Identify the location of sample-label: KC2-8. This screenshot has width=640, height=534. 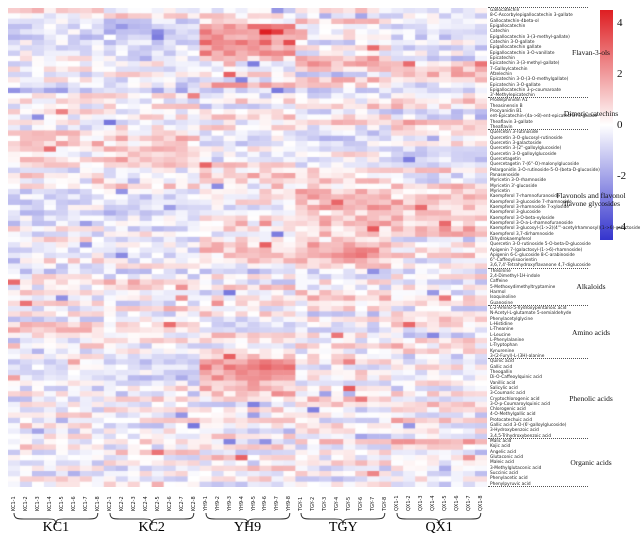
(193, 503).